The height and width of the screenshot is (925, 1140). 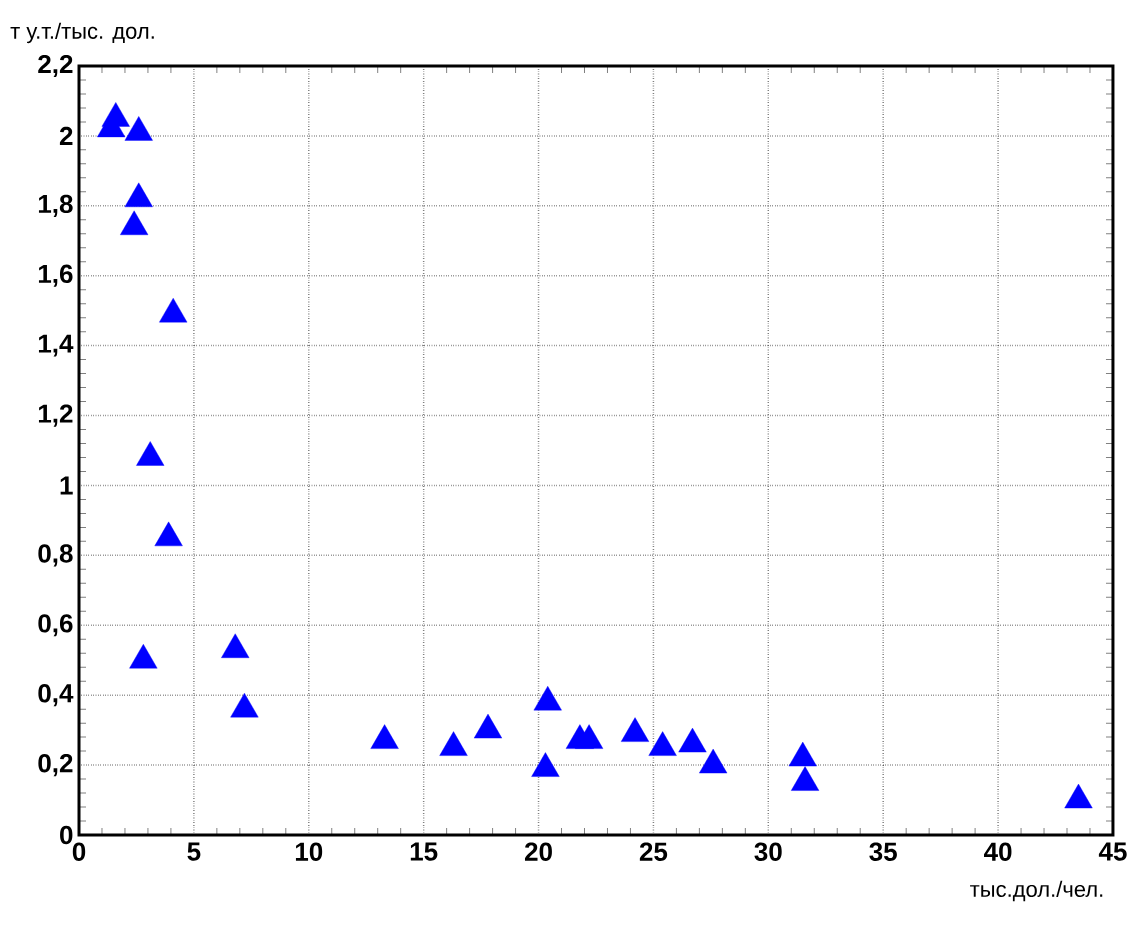 I want to click on y-tick-label: 1,8, so click(x=55, y=205).